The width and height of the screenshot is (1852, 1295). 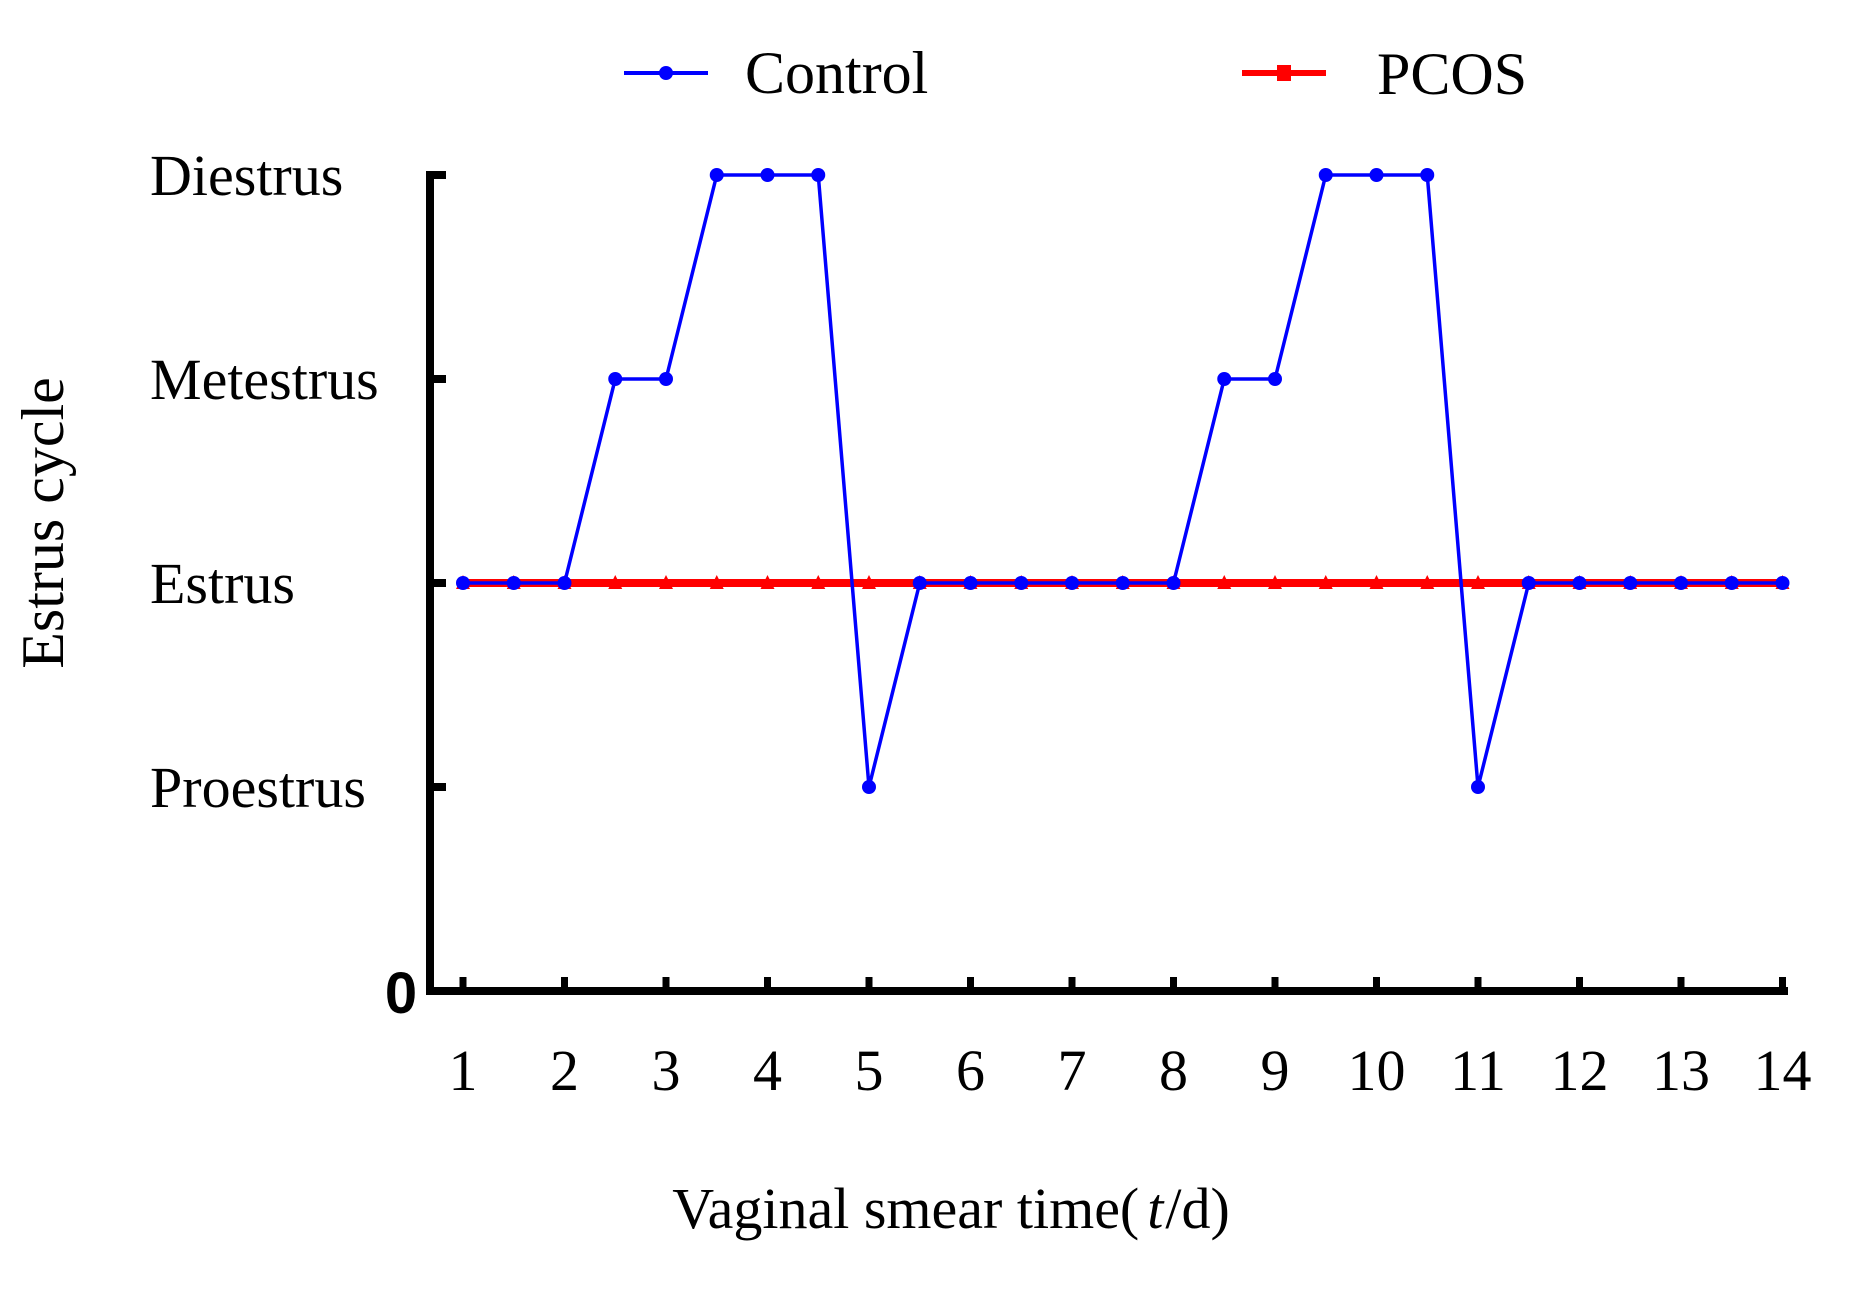 I want to click on legend-label-pcos: PCOS, so click(x=1452, y=74).